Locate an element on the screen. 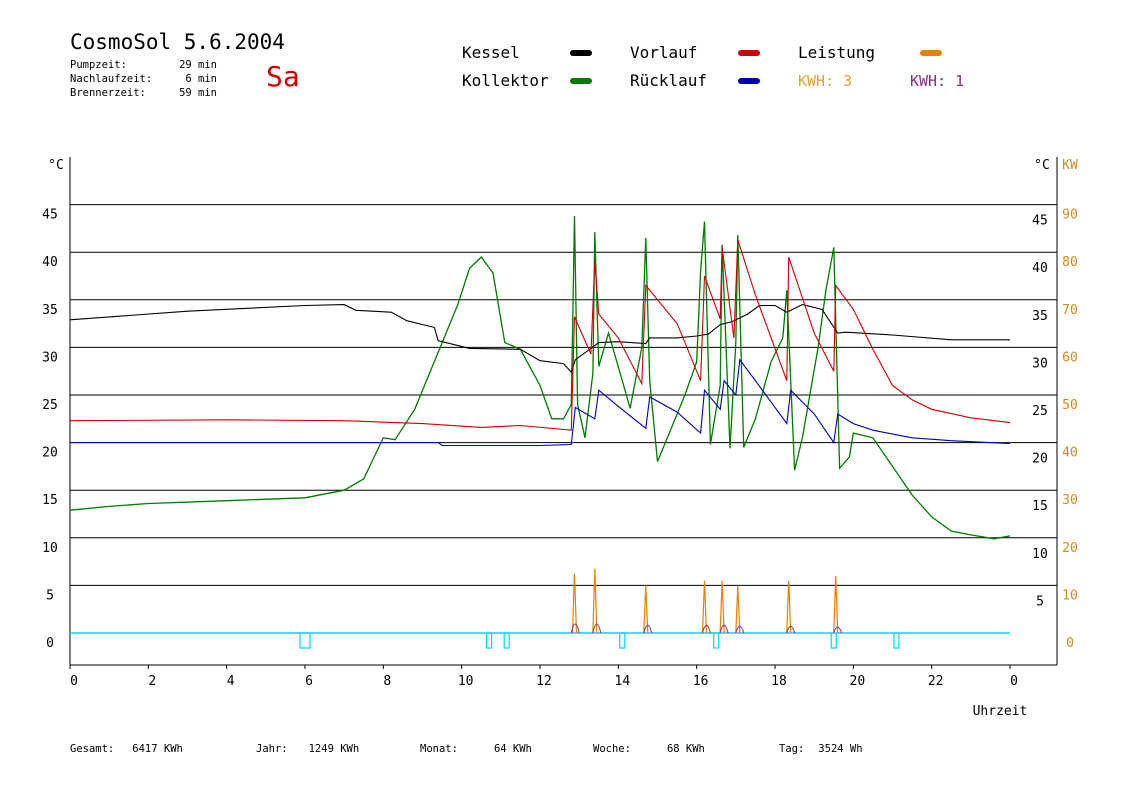 This screenshot has height=812, width=1148. y-tick-label-left: 30 is located at coordinates (50, 357).